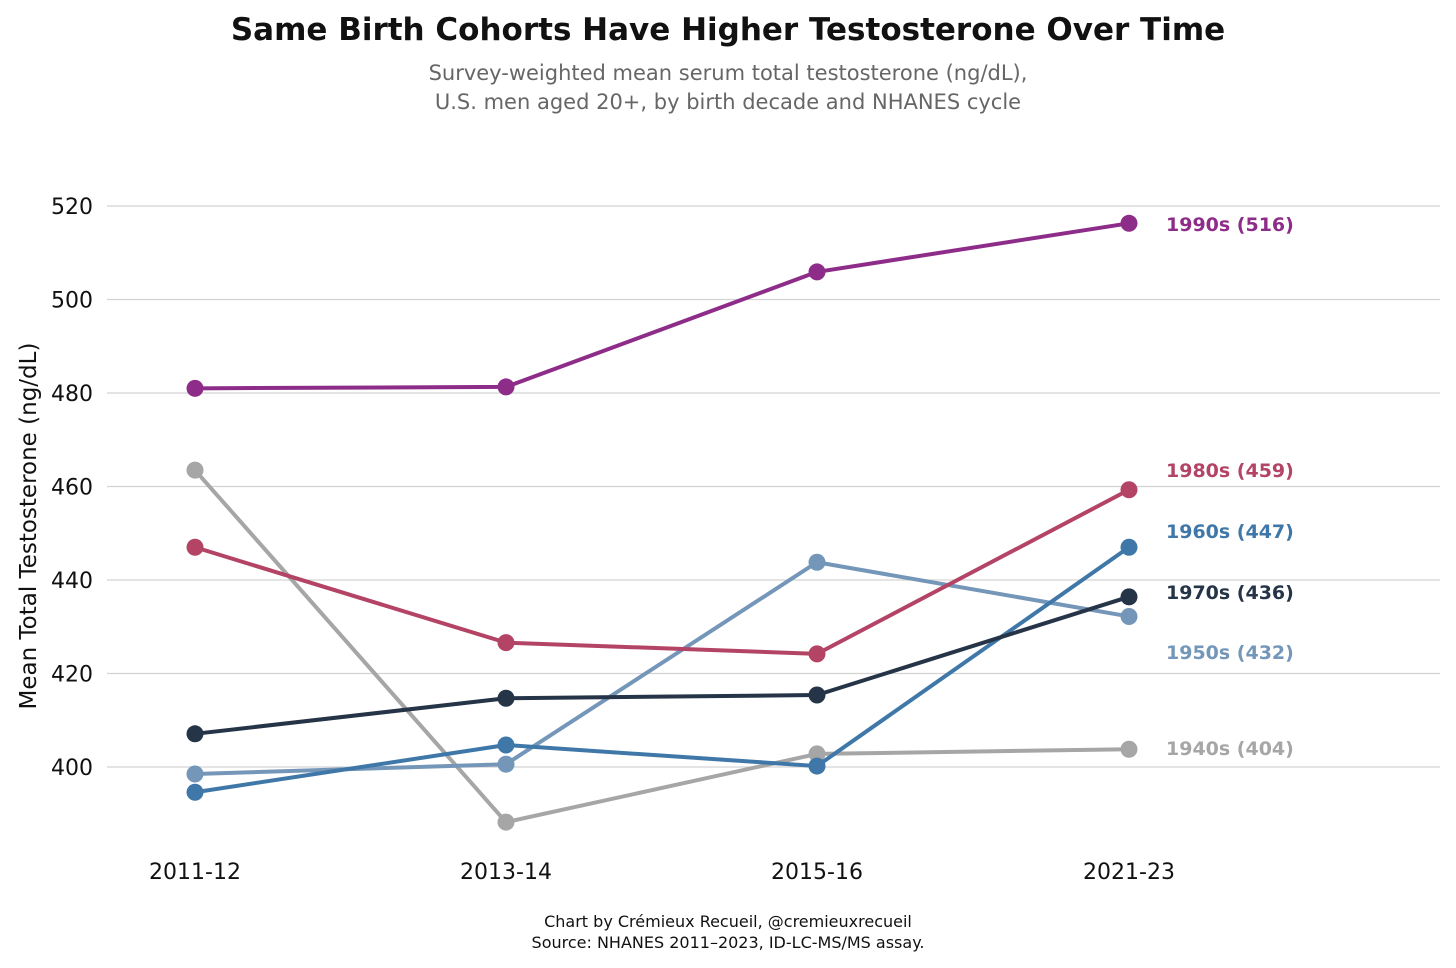 Image resolution: width=1456 pixels, height=968 pixels. Describe the element at coordinates (72, 768) in the screenshot. I see `y-tick-label: 400` at that location.